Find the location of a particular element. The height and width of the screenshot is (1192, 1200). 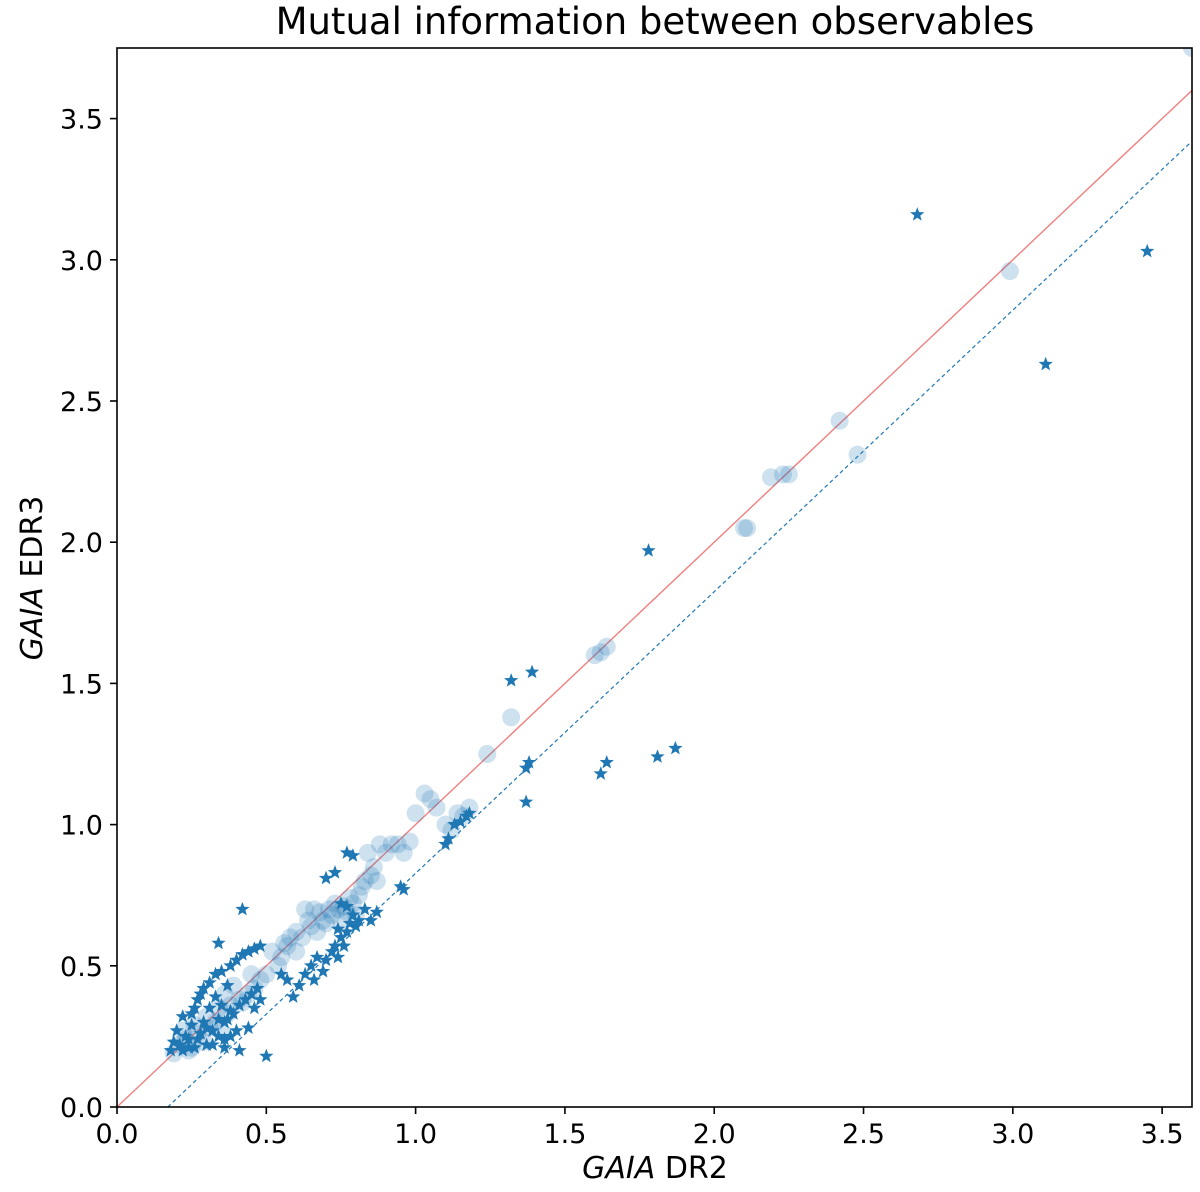

y-tick-label: 2.0 is located at coordinates (81, 543).